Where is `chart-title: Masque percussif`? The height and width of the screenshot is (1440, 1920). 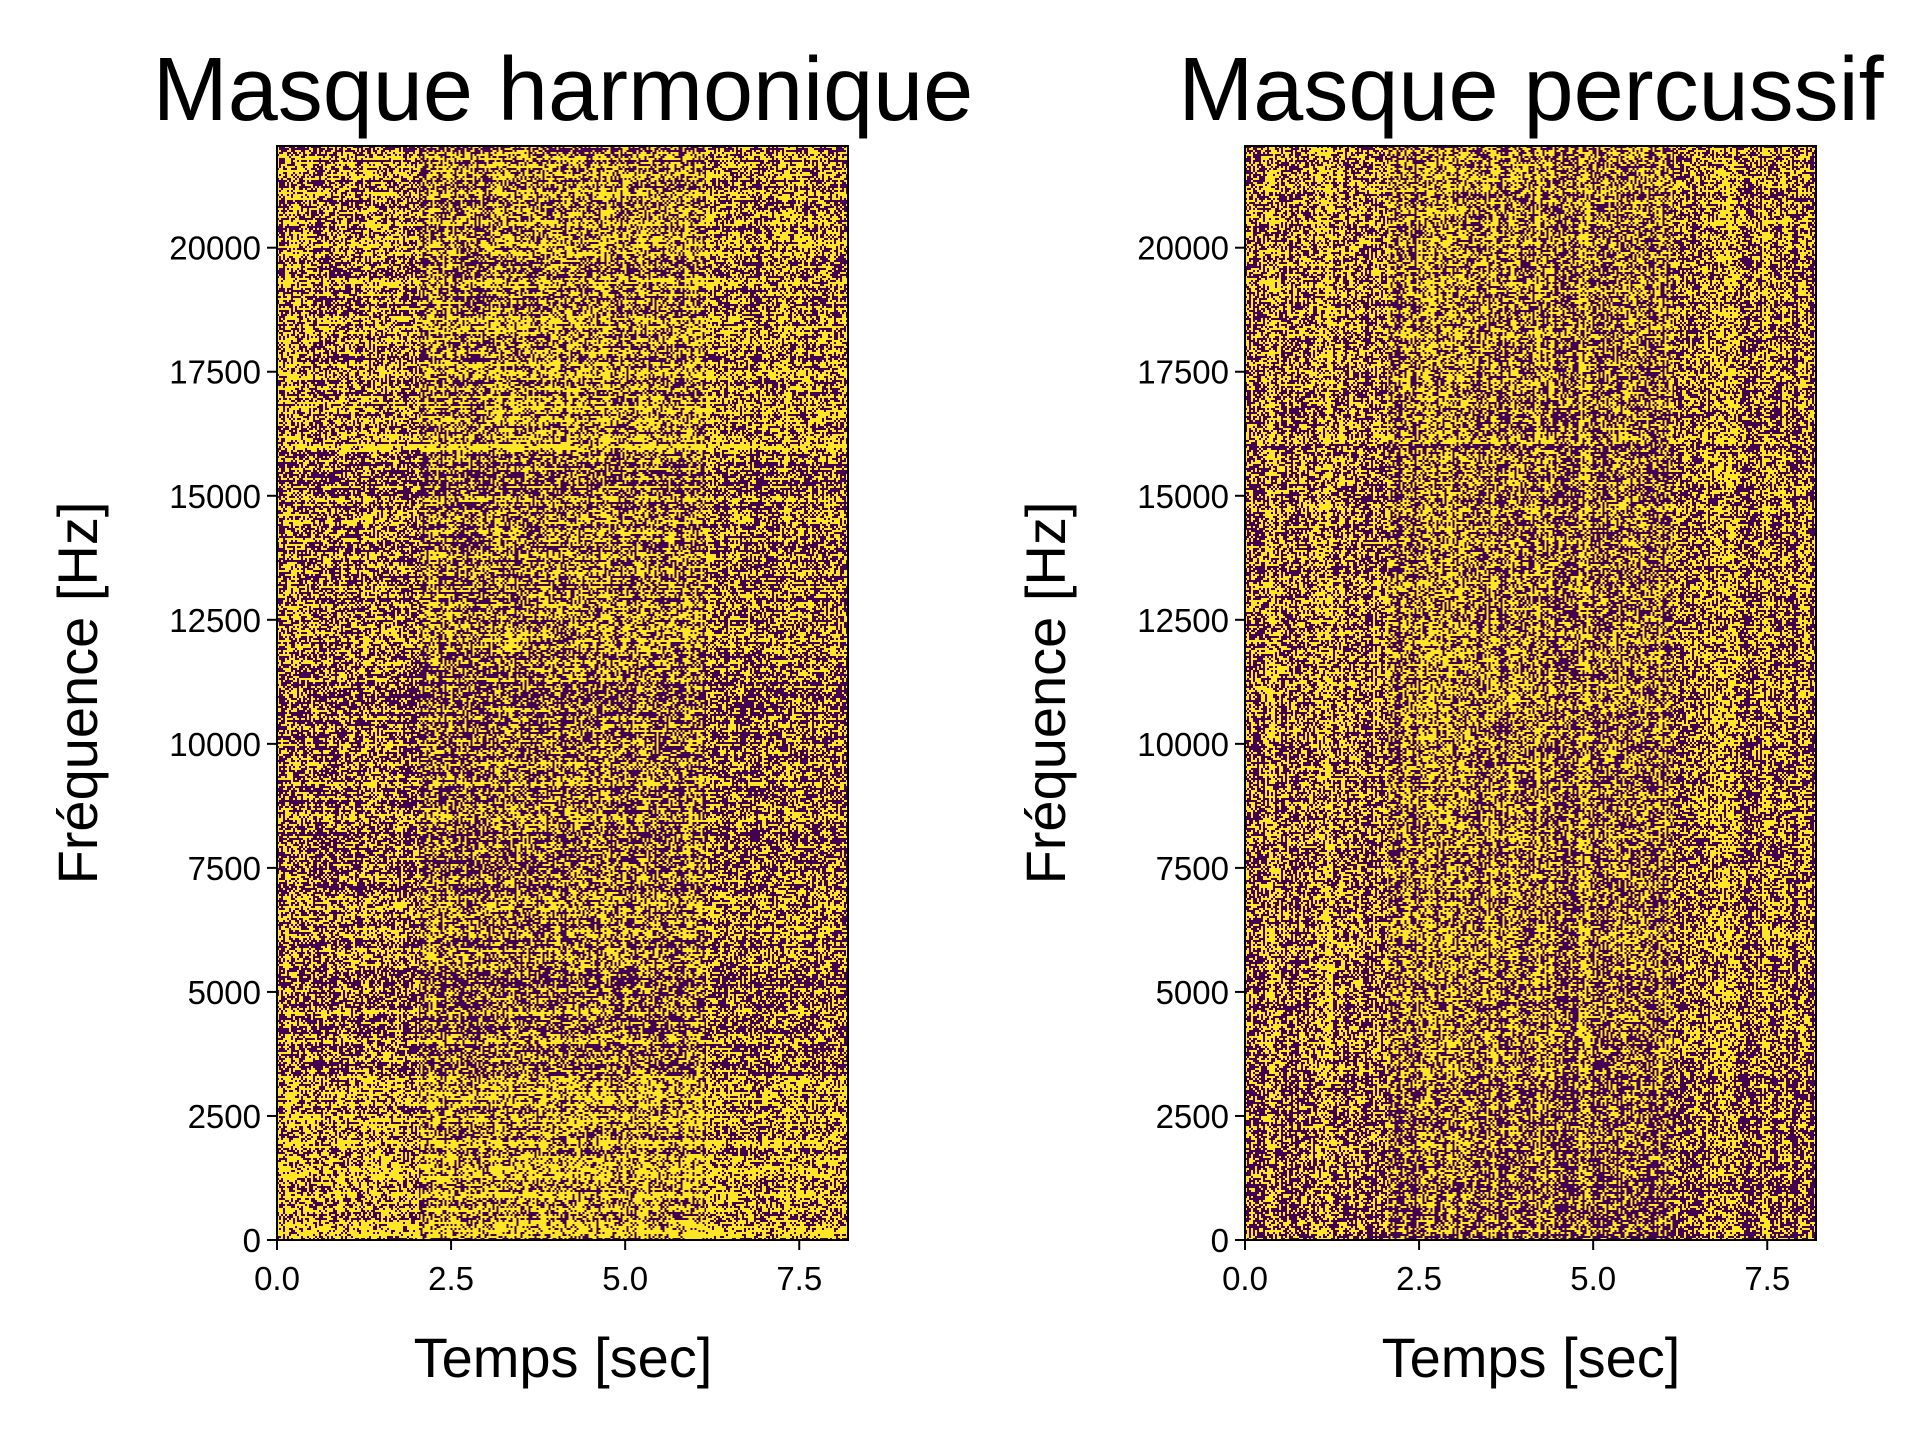 chart-title: Masque percussif is located at coordinates (1531, 90).